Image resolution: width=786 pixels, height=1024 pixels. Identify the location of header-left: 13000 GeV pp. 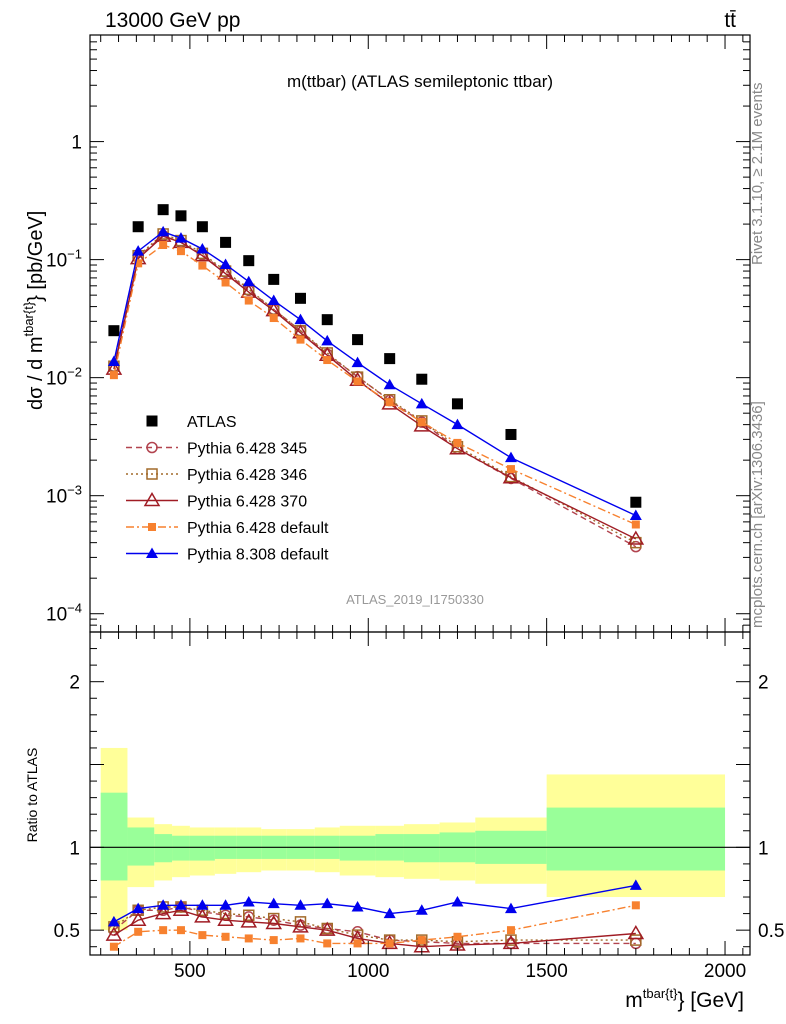
(172, 20).